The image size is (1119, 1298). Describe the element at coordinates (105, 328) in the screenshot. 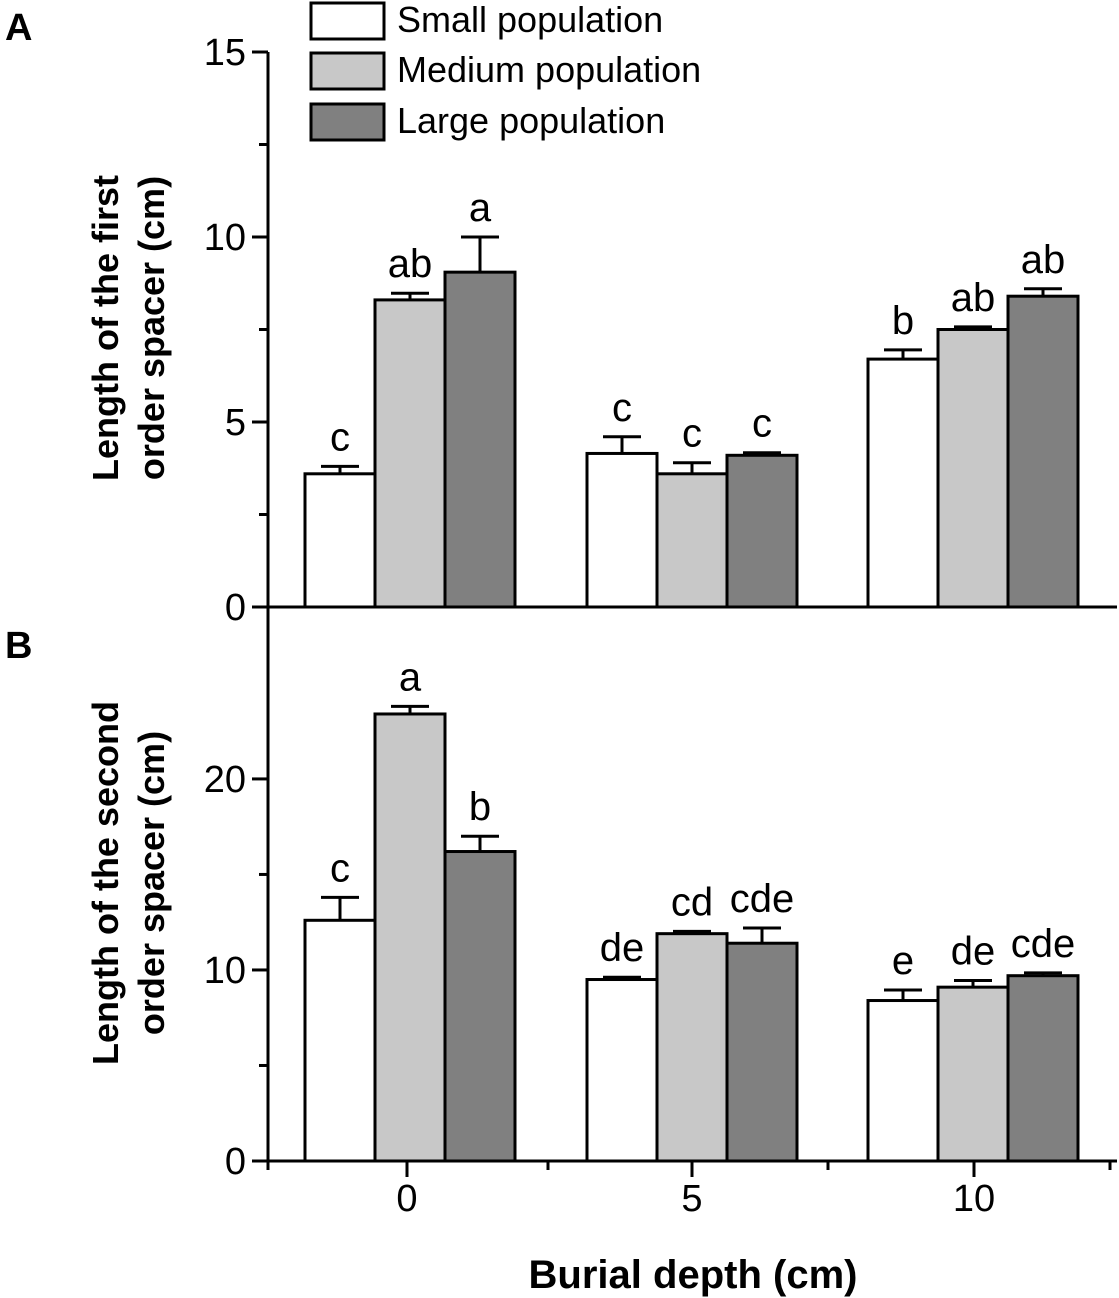

I see `panel-a-ylabel-line-1: Length of the first` at that location.